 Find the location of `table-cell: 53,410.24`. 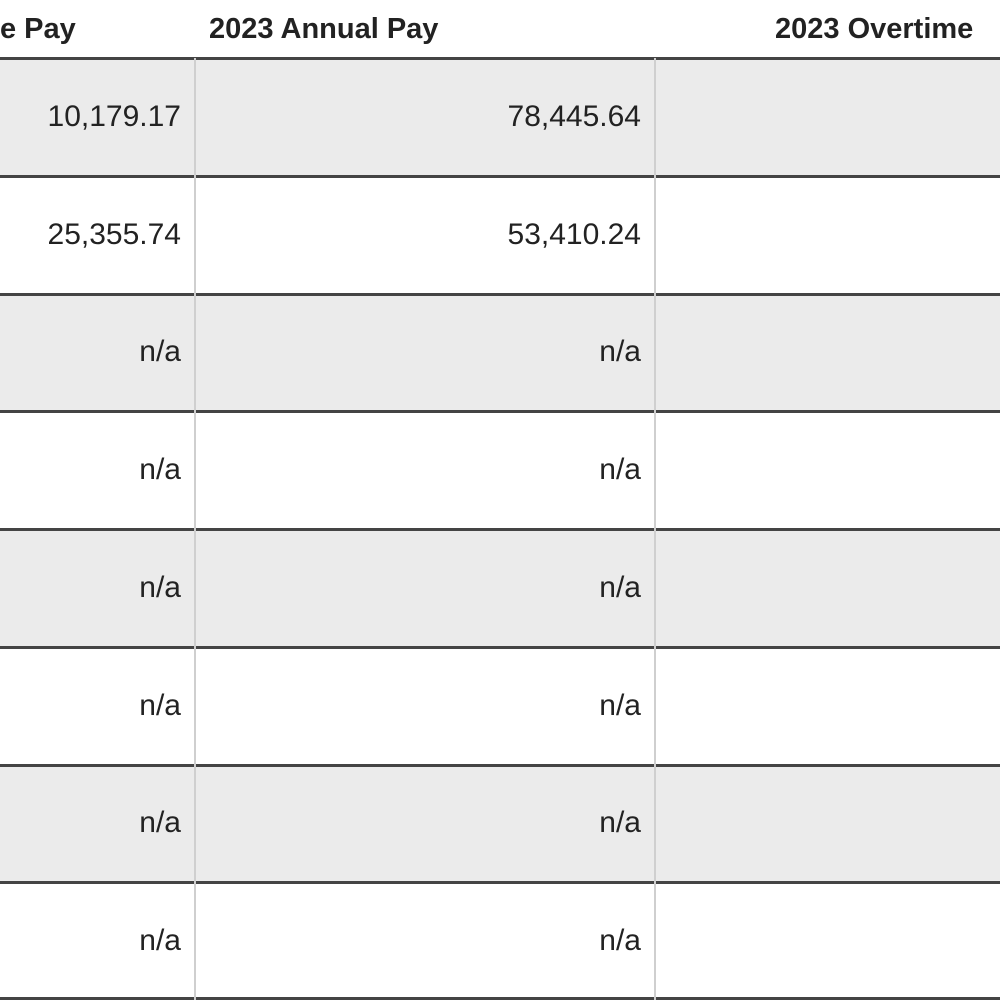

table-cell: 53,410.24 is located at coordinates (574, 234).